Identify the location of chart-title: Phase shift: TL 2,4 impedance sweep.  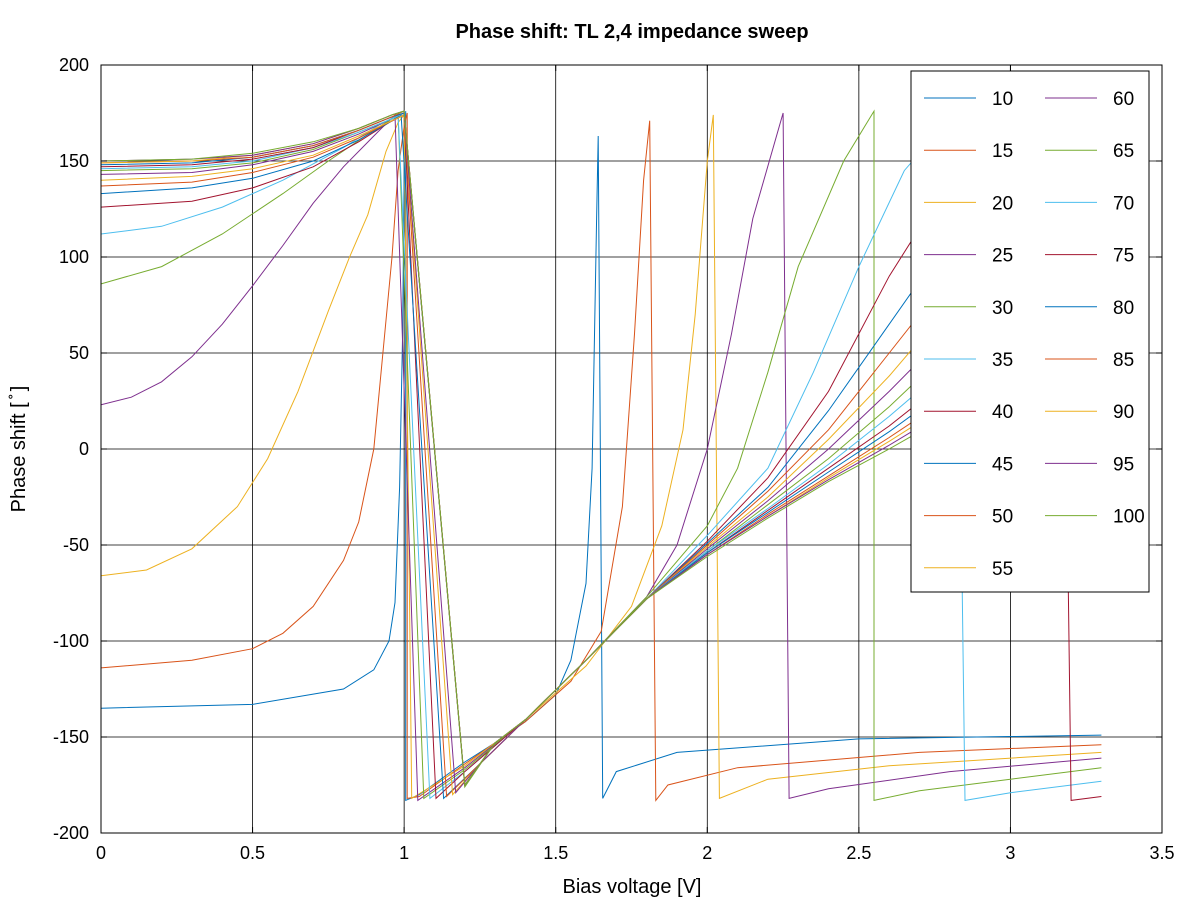
(631, 32).